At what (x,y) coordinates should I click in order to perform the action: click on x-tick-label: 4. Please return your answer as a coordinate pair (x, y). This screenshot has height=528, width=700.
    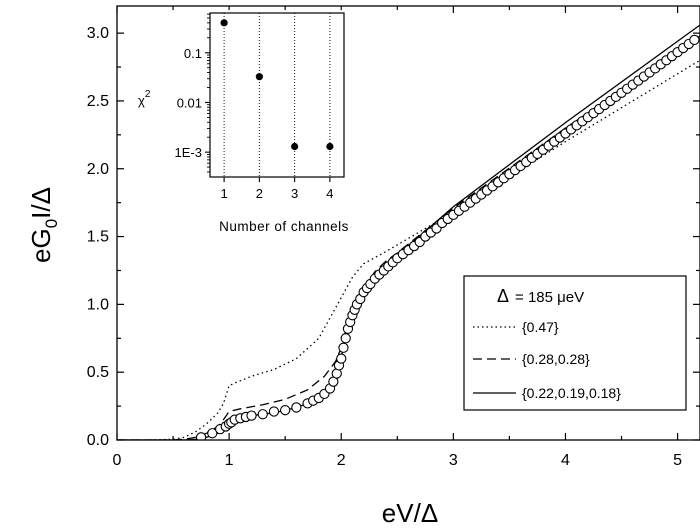
    Looking at the image, I should click on (565, 460).